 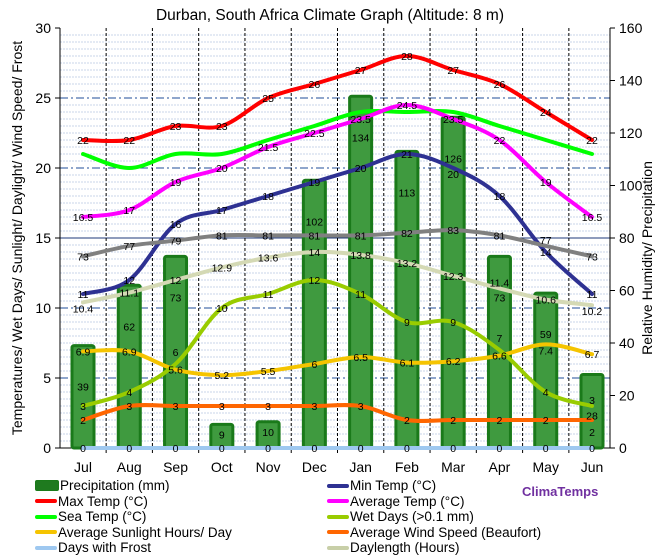 What do you see at coordinates (546, 335) in the screenshot?
I see `precipitation-value-label: 59` at bounding box center [546, 335].